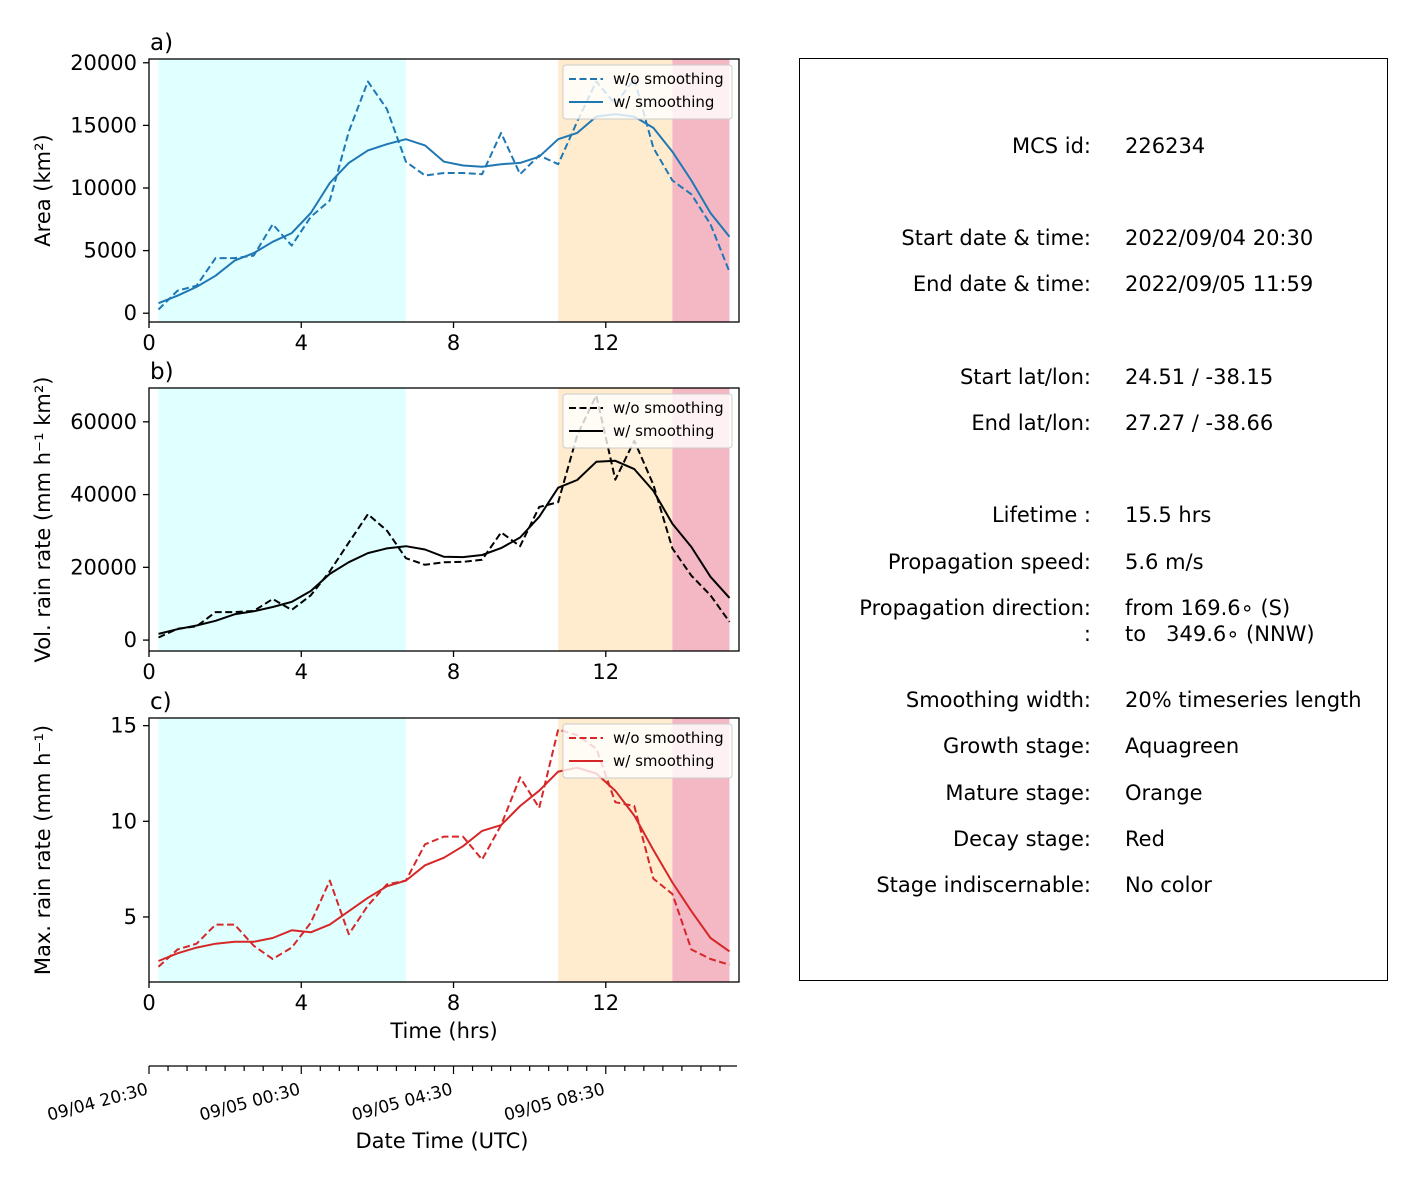  What do you see at coordinates (1093, 238) in the screenshot?
I see `info-row: Start date & time: 2022/09/04 20:30` at bounding box center [1093, 238].